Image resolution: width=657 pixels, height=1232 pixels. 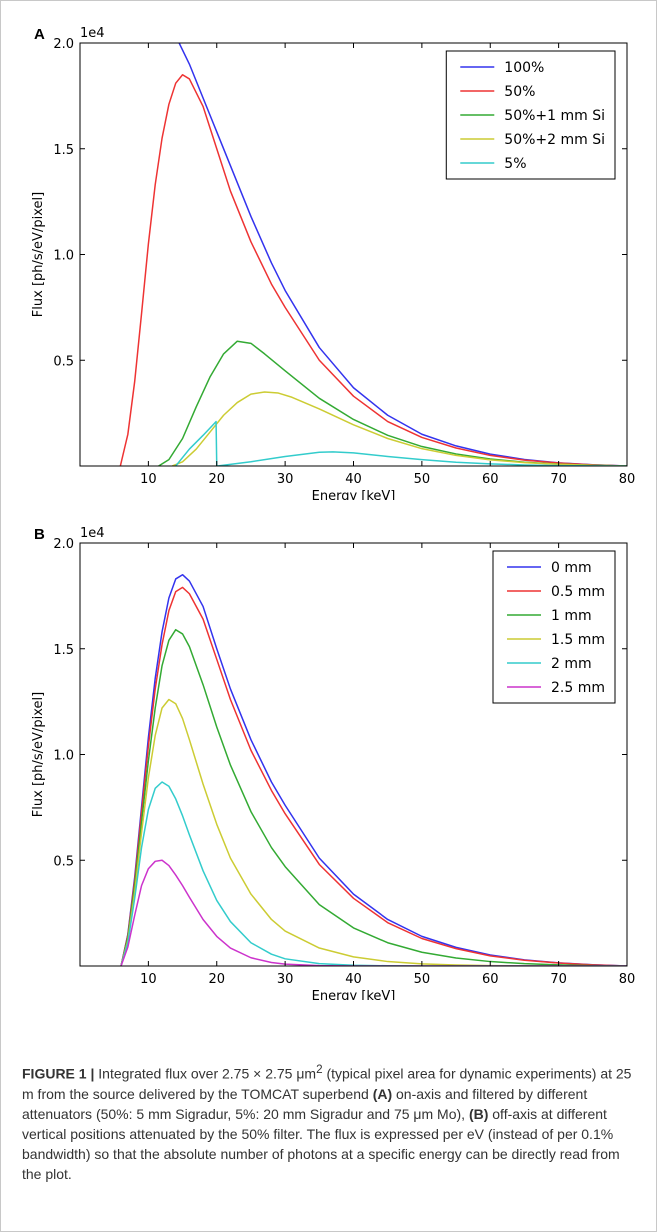 What do you see at coordinates (578, 592) in the screenshot?
I see `legend-label-1: 0.5 mm` at bounding box center [578, 592].